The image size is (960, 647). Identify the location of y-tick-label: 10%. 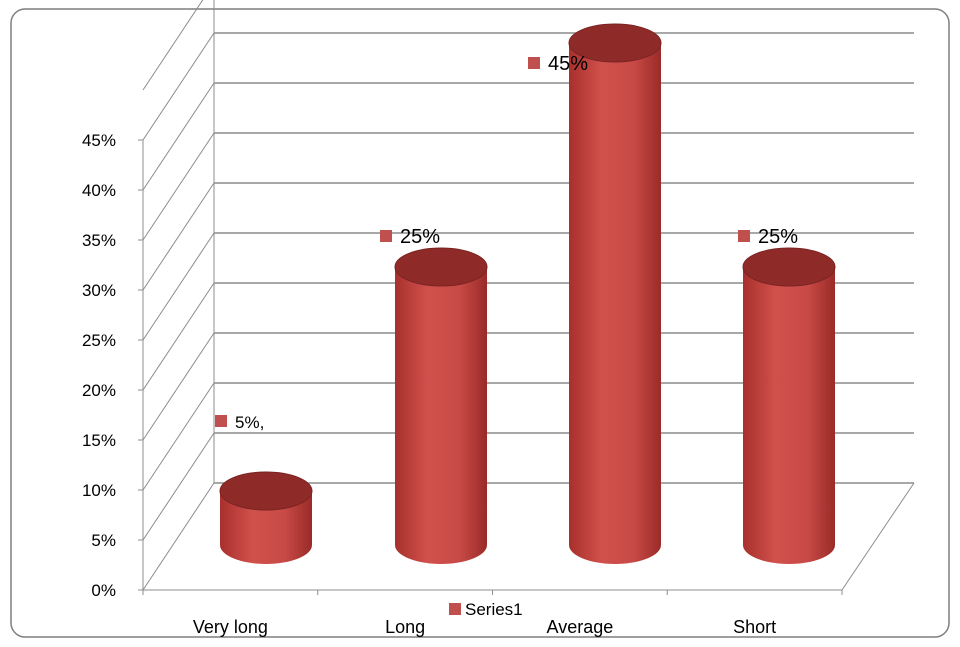
(99, 490).